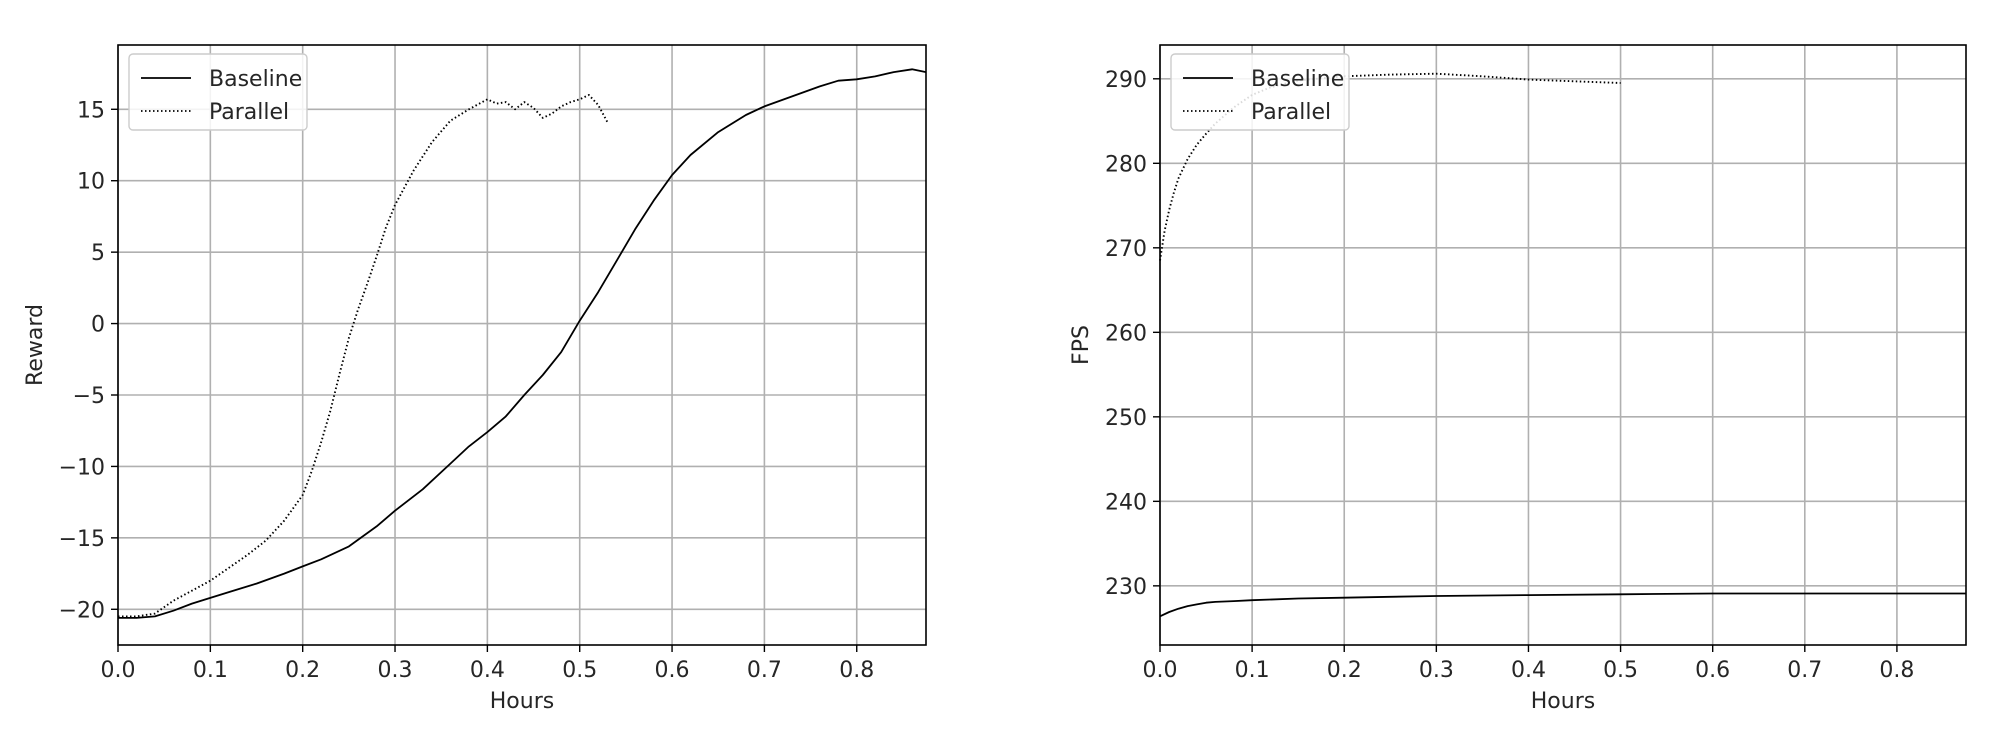 The image size is (2000, 740). I want to click on y-tick-label: −20, so click(82, 610).